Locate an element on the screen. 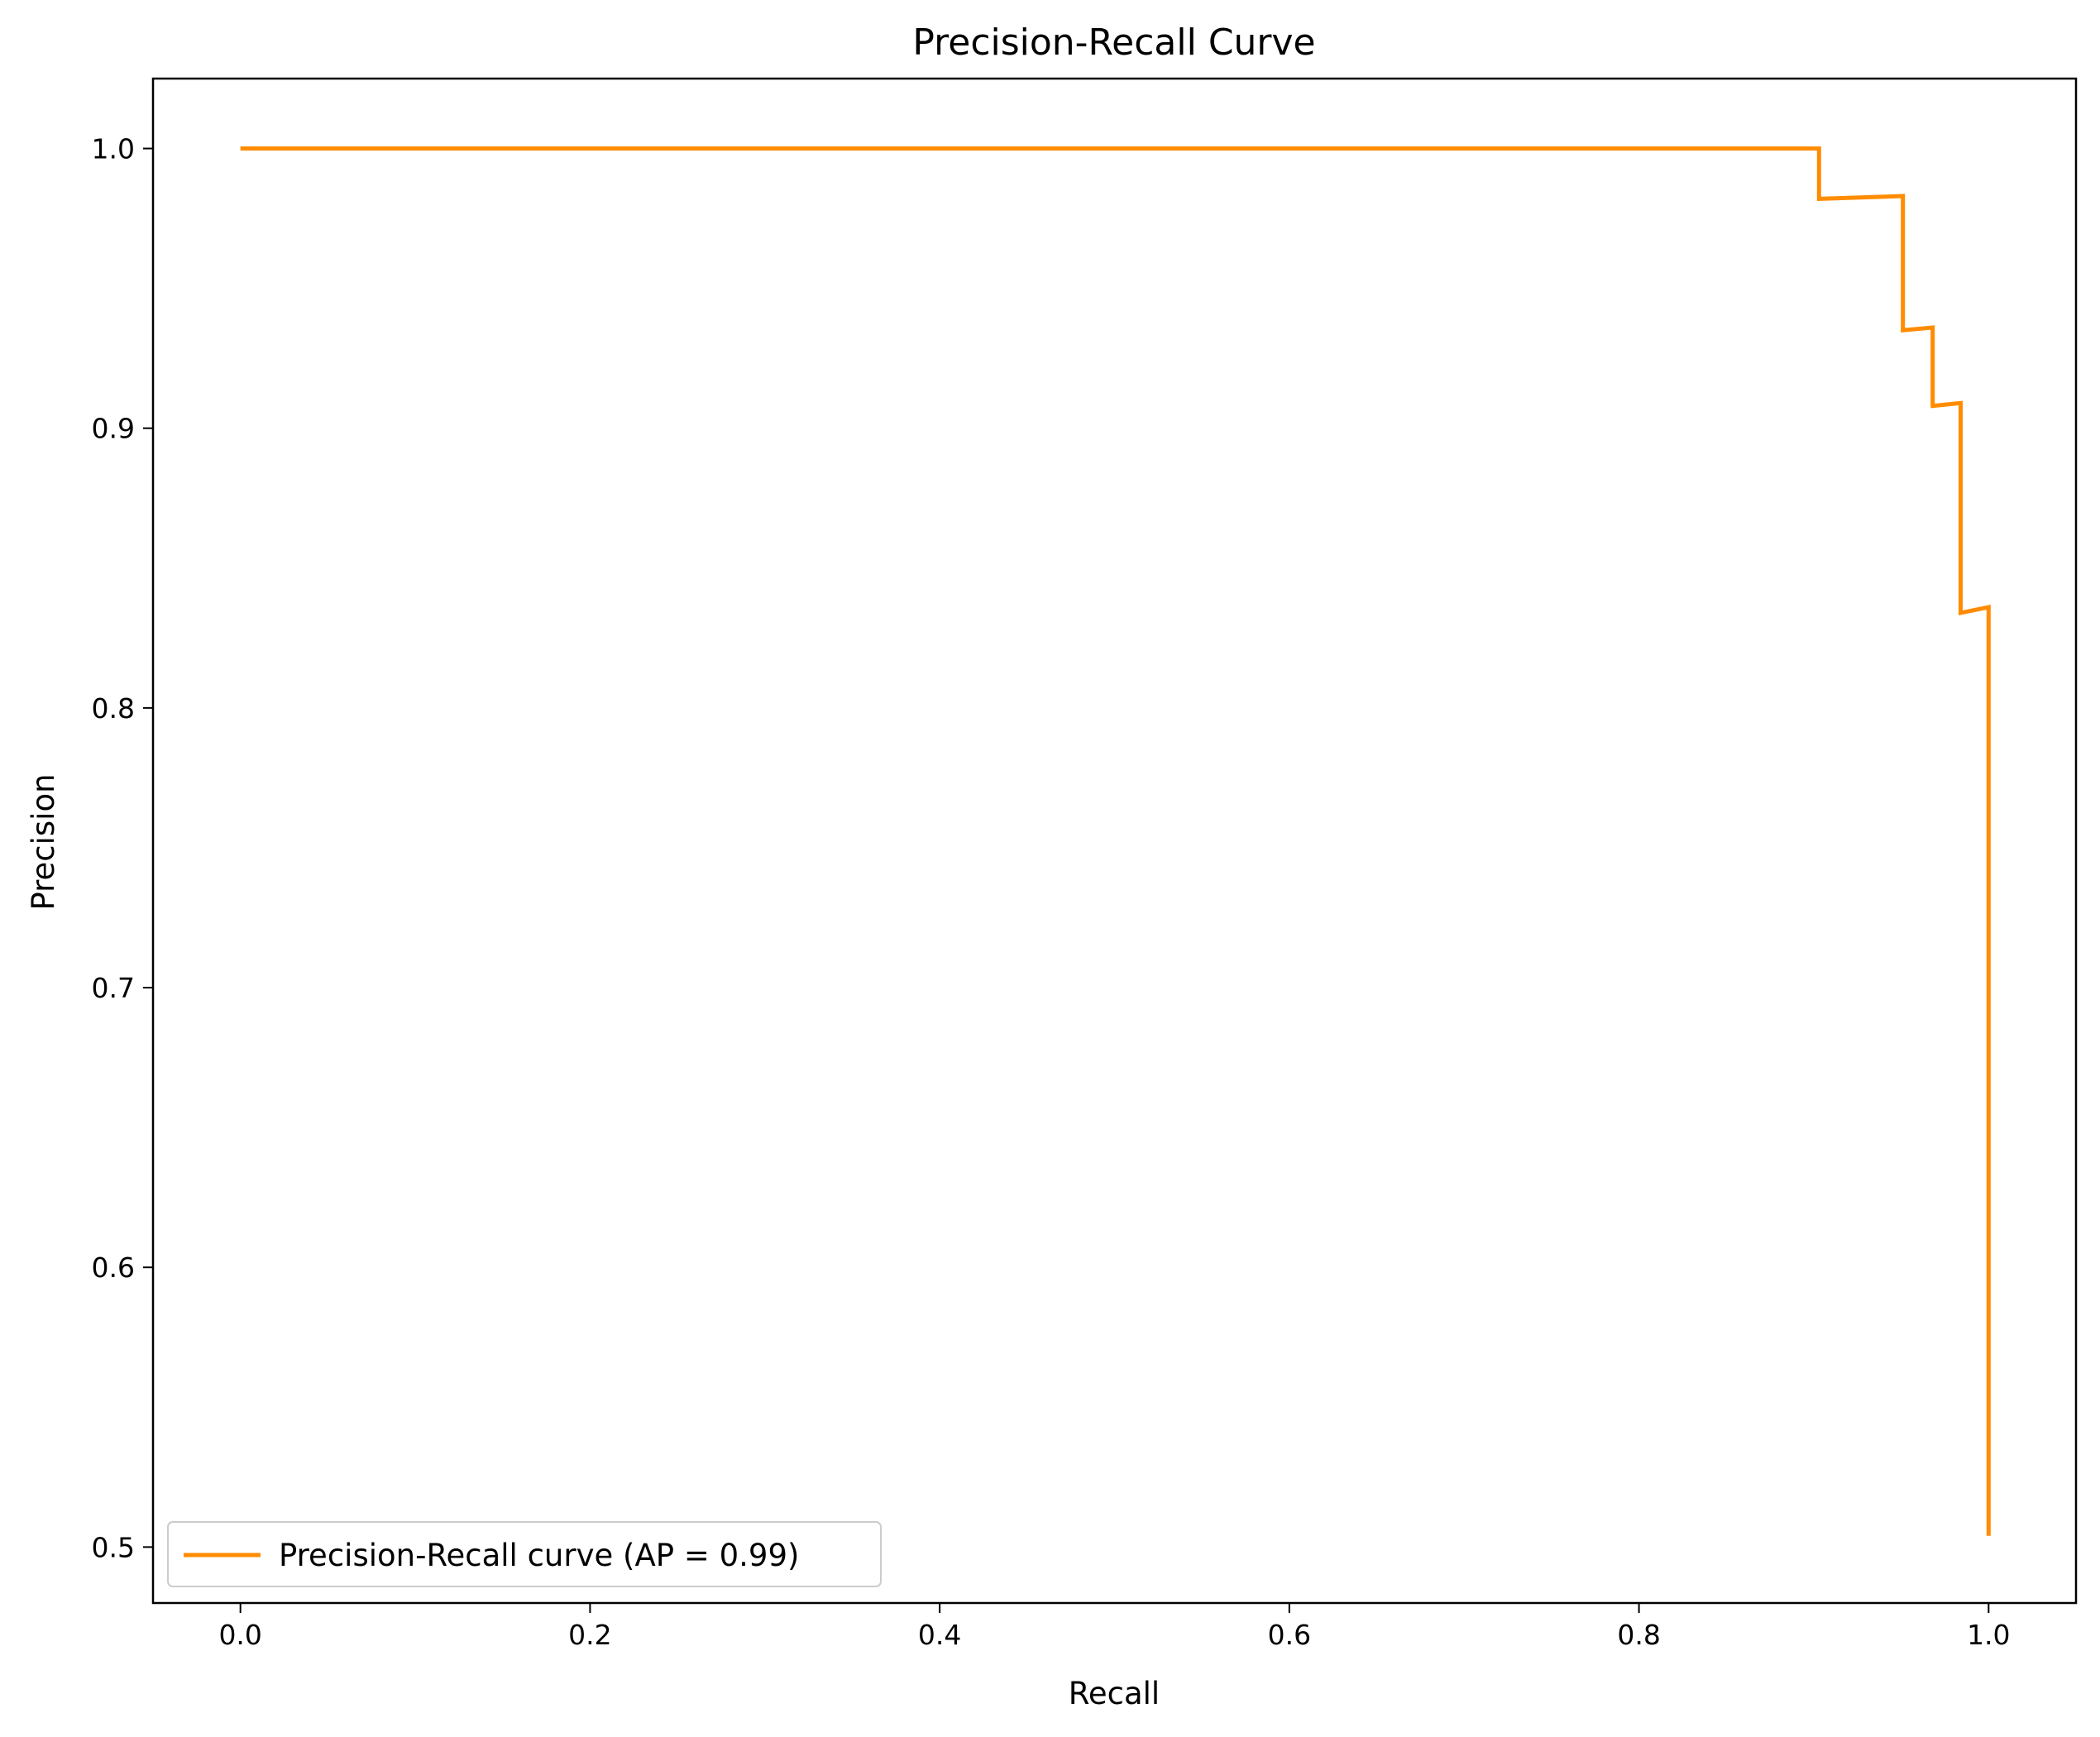  chart-title: Precision-Recall Curve is located at coordinates (1114, 43).